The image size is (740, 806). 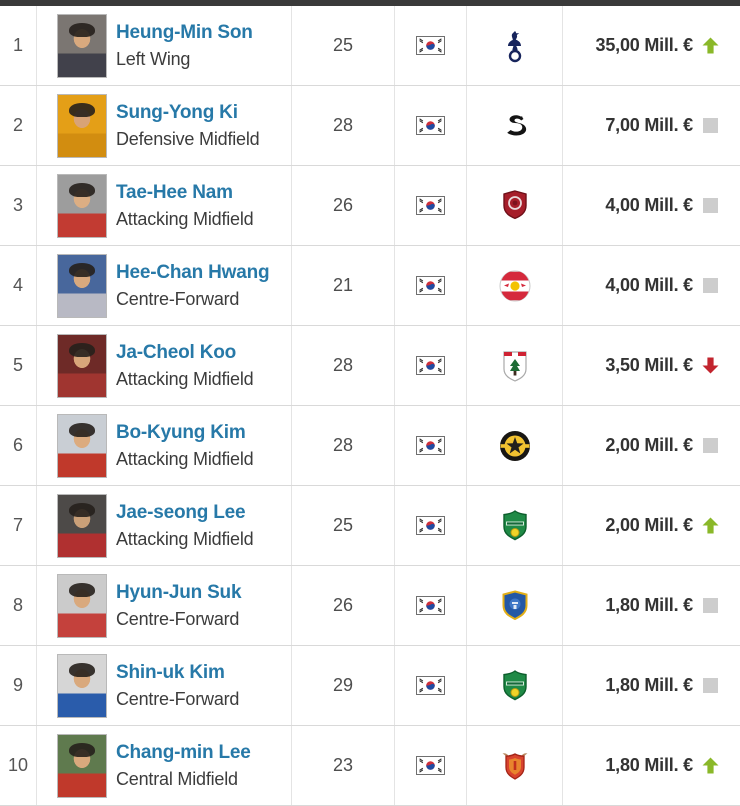 I want to click on club-logo-fc-augsburg-icon, so click(x=515, y=366).